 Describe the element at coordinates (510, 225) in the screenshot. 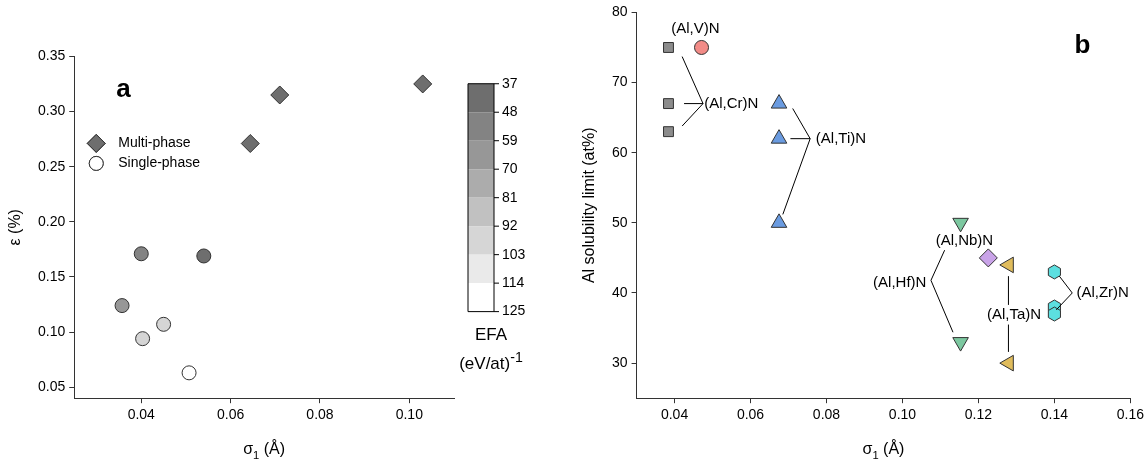

I see `color-bar-label: 92` at that location.